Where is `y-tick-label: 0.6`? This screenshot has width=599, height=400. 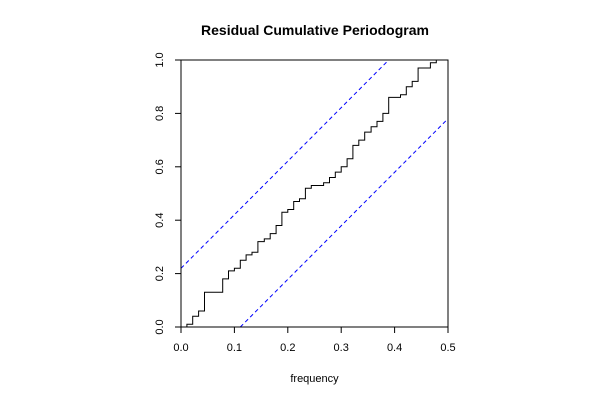 y-tick-label: 0.6 is located at coordinates (160, 166).